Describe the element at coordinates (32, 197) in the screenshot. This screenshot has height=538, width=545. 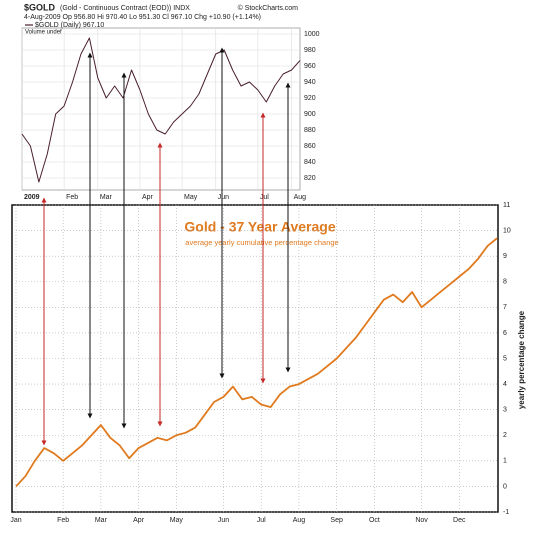
I see `x-tick-label: 2009` at that location.